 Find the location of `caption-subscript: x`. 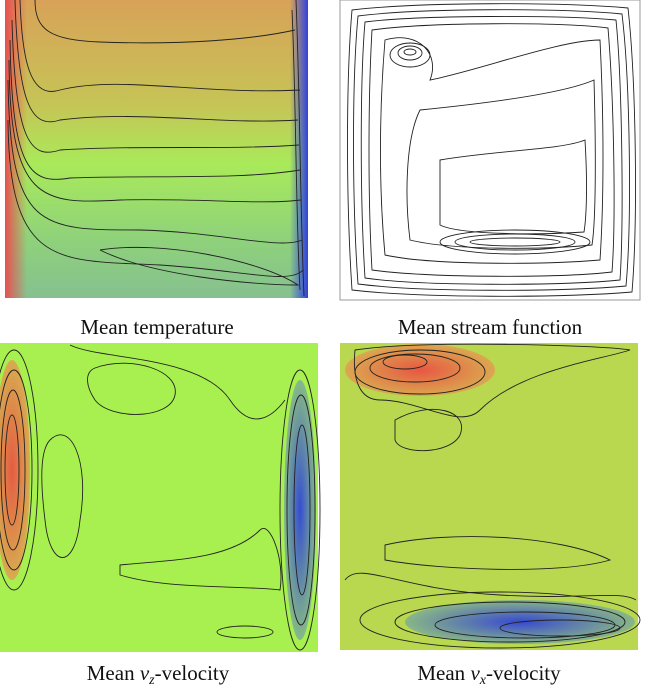

caption-subscript: x is located at coordinates (483, 680).